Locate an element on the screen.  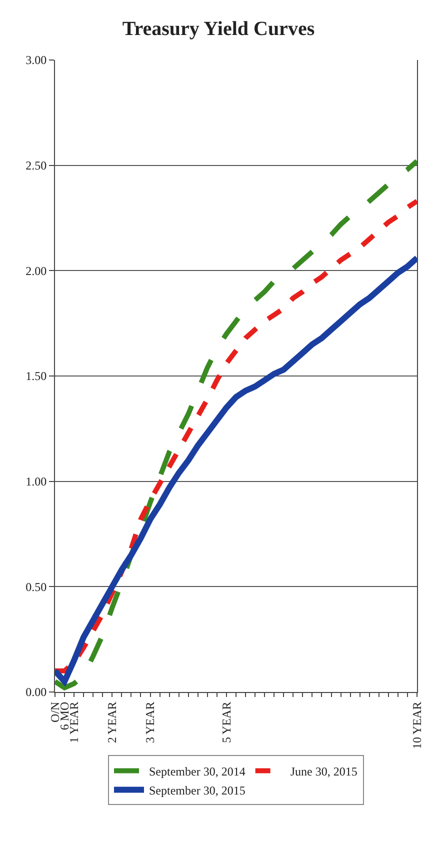
x-tick-label: 2 YEAR is located at coordinates (112, 723).